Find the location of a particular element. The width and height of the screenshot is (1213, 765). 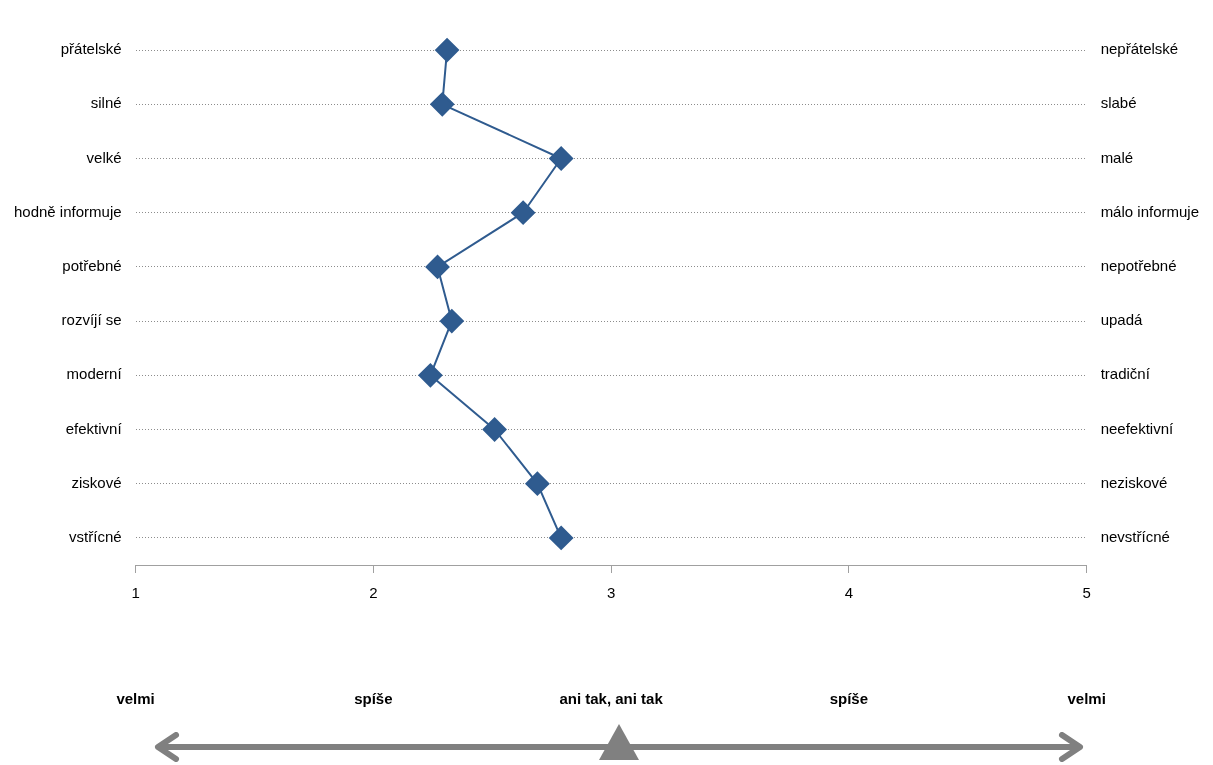

y-tick-label: hodně informuje is located at coordinates (67, 211).